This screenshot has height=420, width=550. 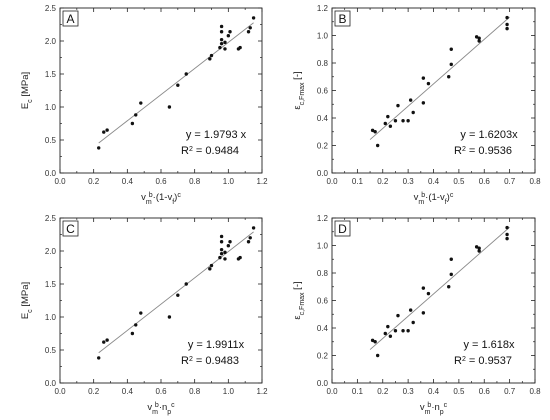 I want to click on y-axis-label-unit: [-], so click(x=297, y=76).